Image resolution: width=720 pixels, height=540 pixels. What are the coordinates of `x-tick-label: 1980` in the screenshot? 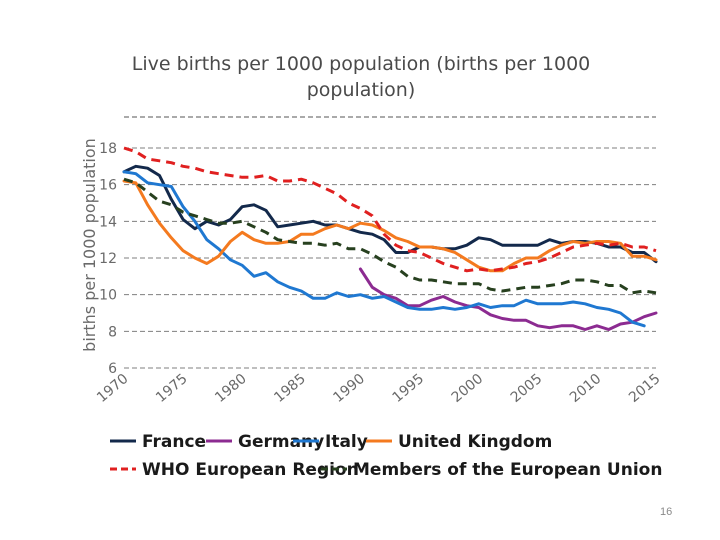 It's located at (231, 388).